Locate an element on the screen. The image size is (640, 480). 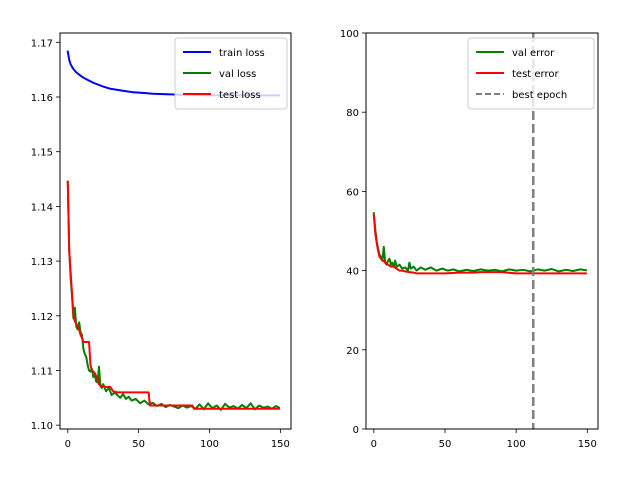
y-tick-label: 1.10 is located at coordinates (42, 426).